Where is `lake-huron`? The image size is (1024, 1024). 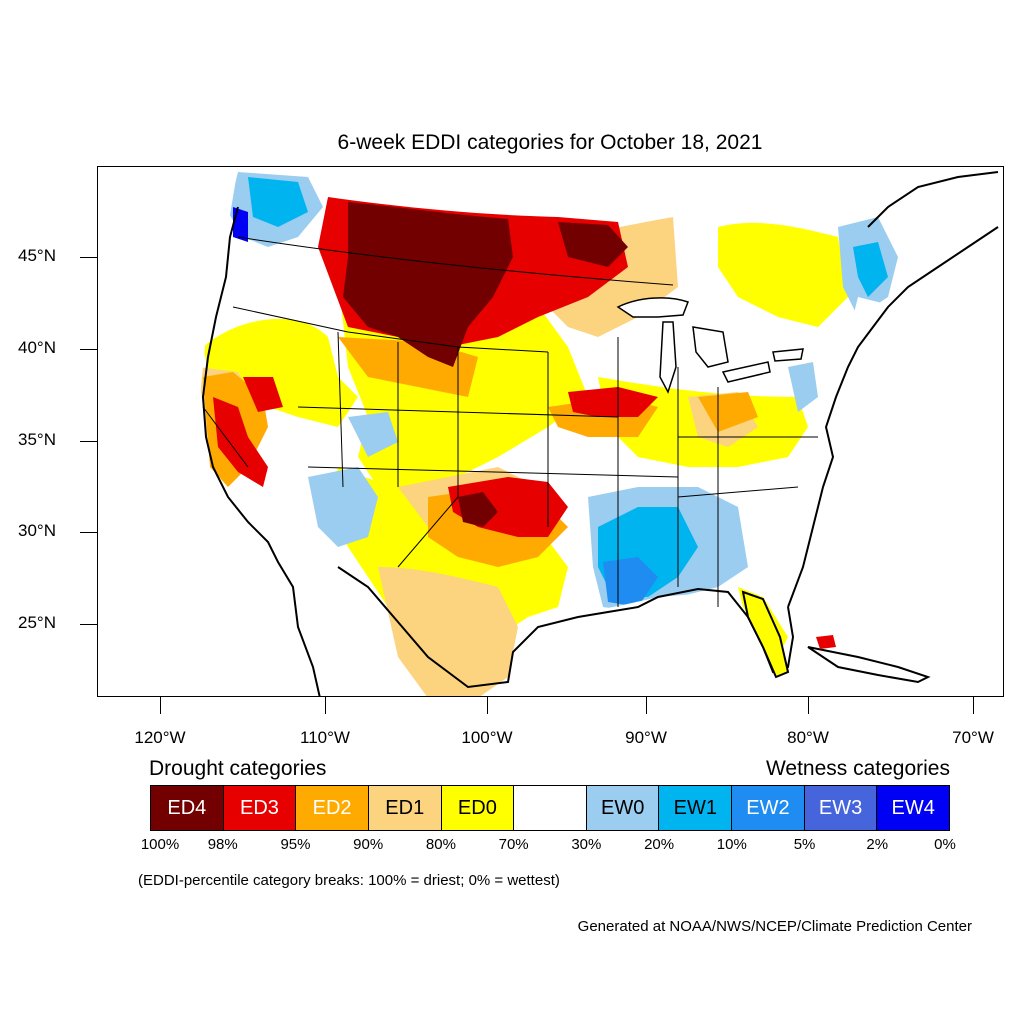 lake-huron is located at coordinates (710, 347).